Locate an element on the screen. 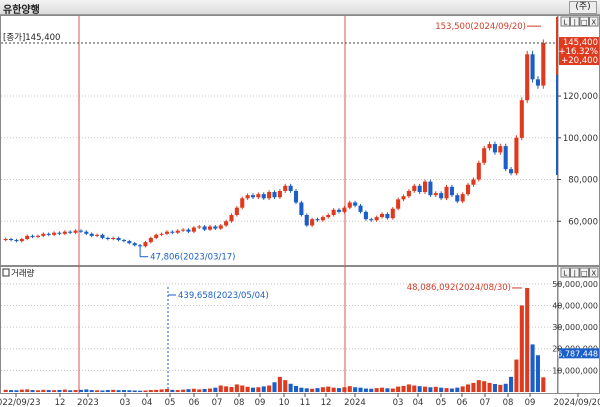 The height and width of the screenshot is (407, 600). x-tick-label: 2024 is located at coordinates (355, 402).